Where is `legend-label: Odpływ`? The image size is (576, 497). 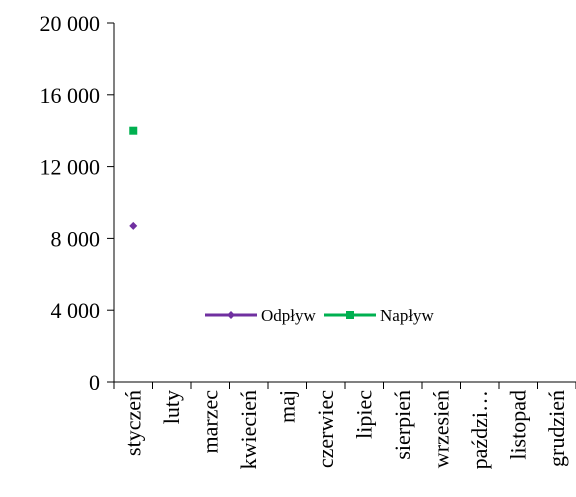
legend-label: Odpływ is located at coordinates (289, 315).